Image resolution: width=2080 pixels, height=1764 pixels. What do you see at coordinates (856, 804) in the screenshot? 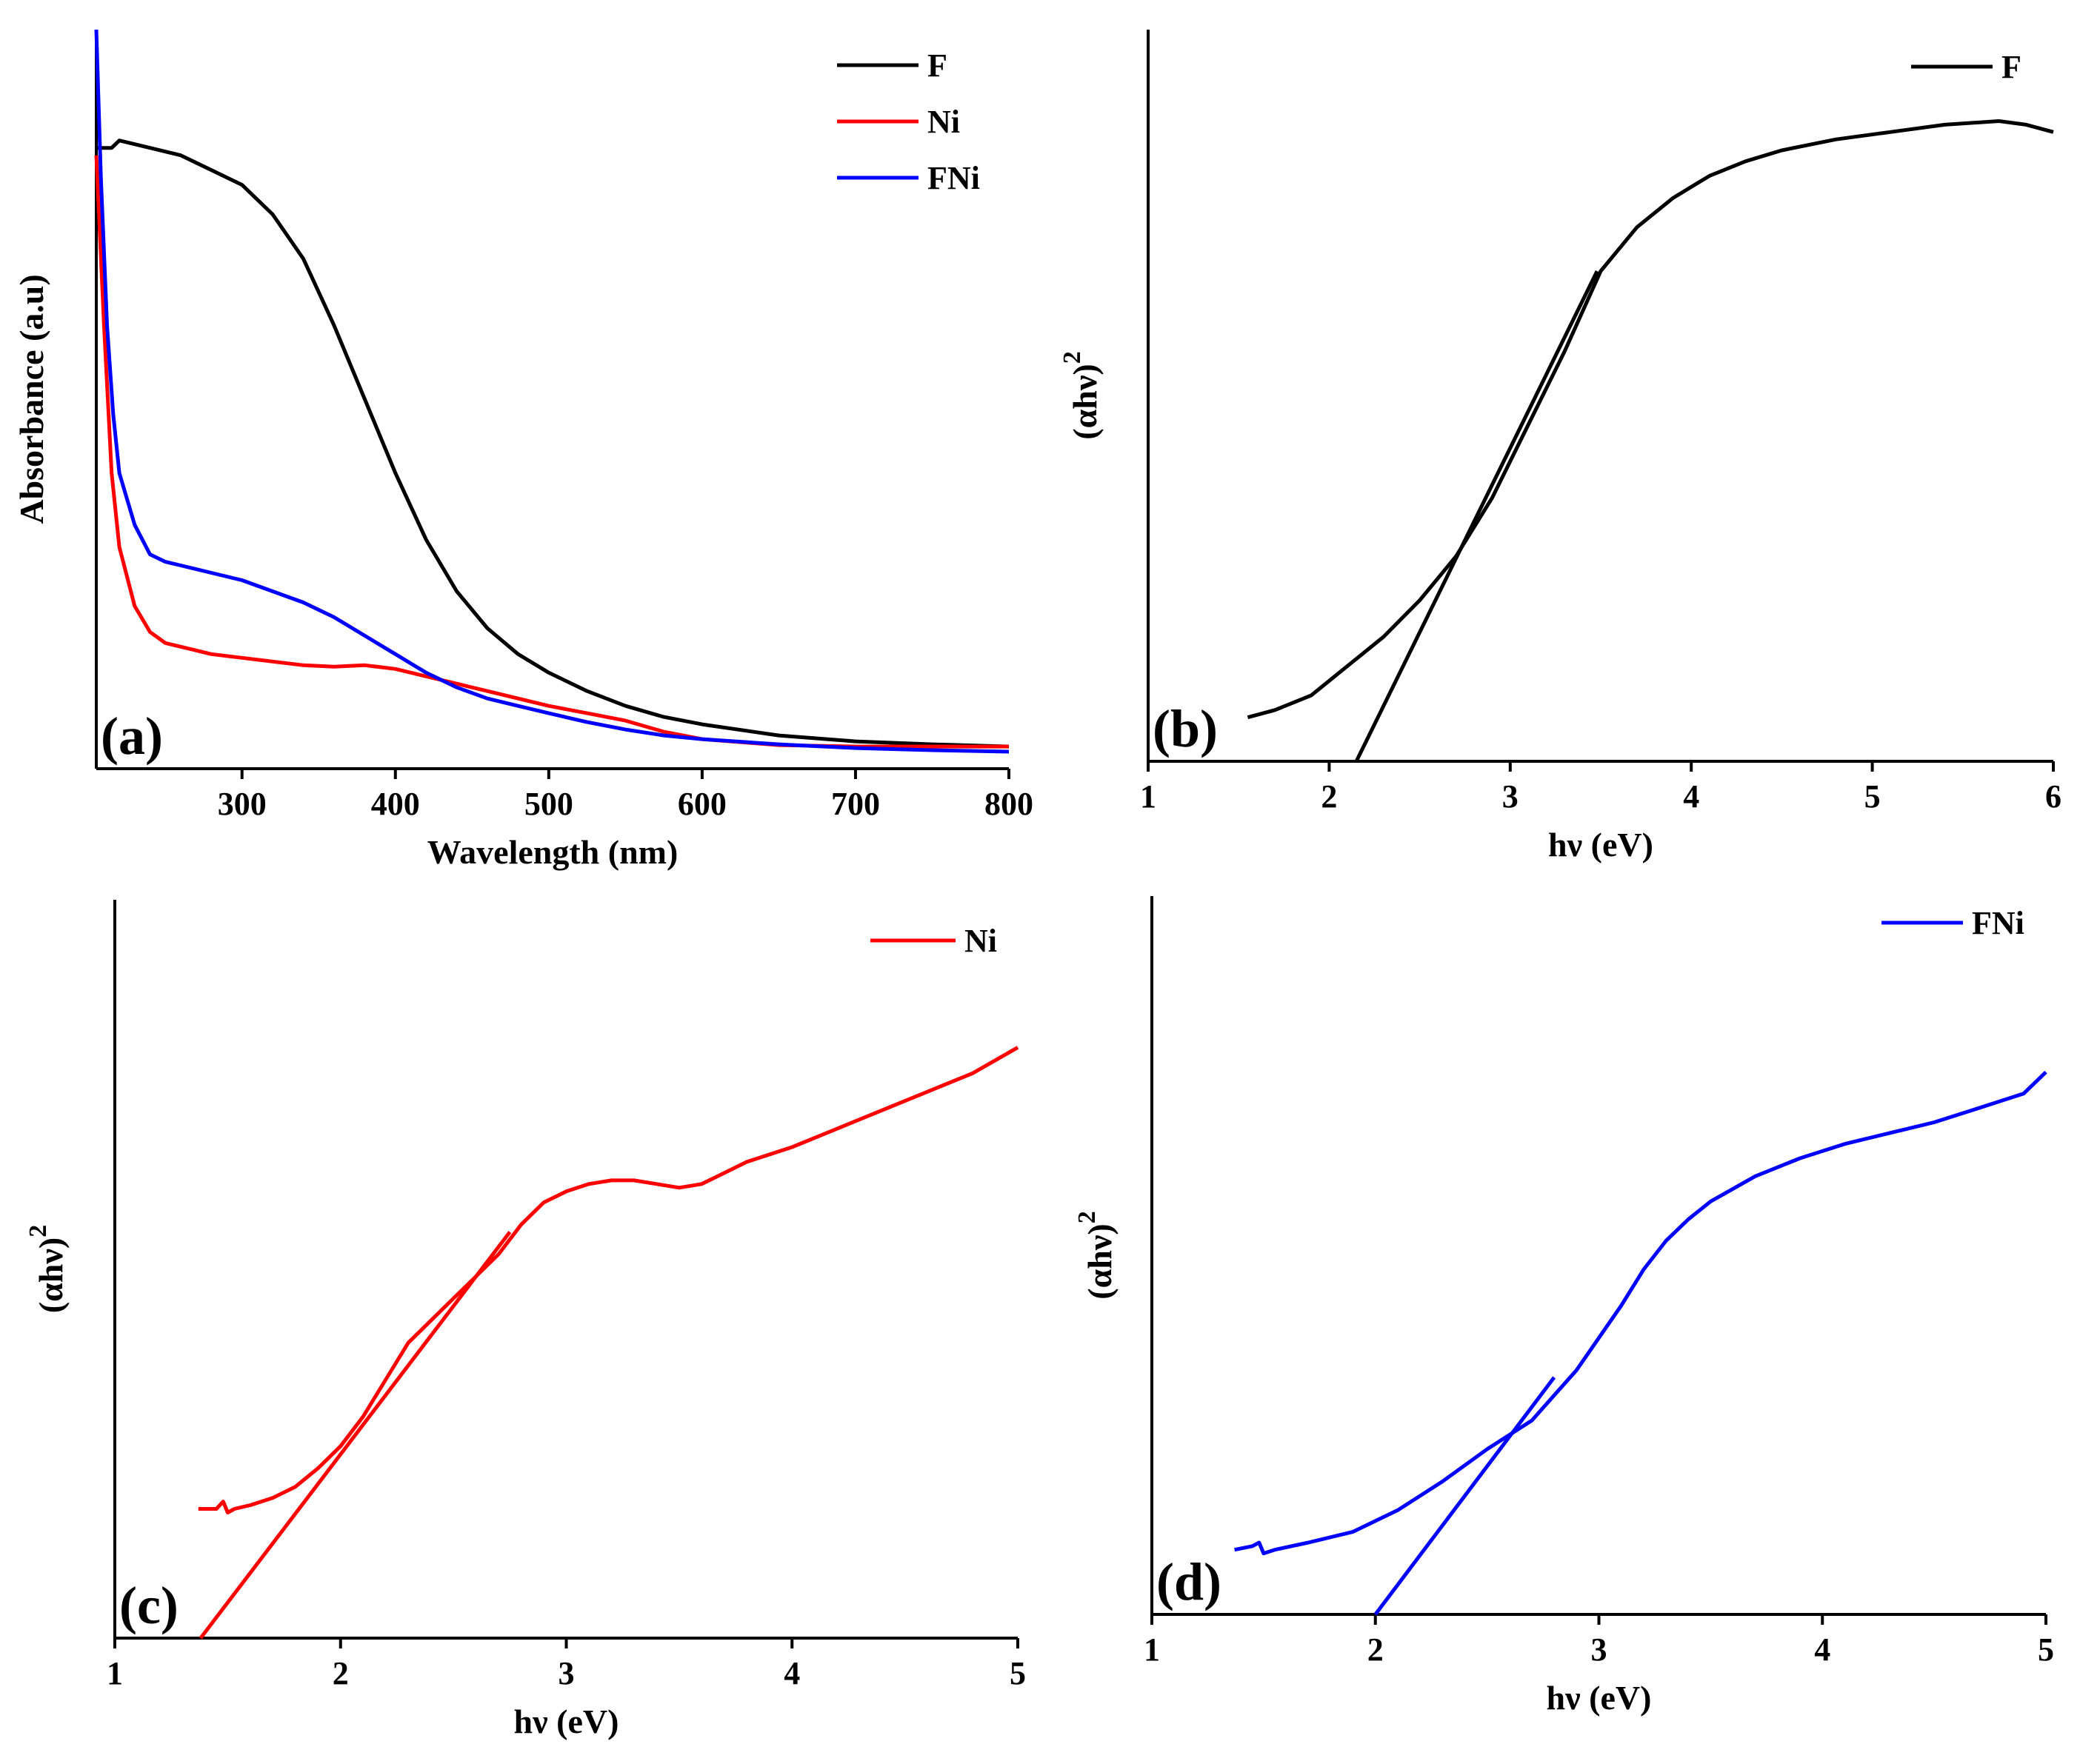
I see `x-tick-label: 700` at bounding box center [856, 804].